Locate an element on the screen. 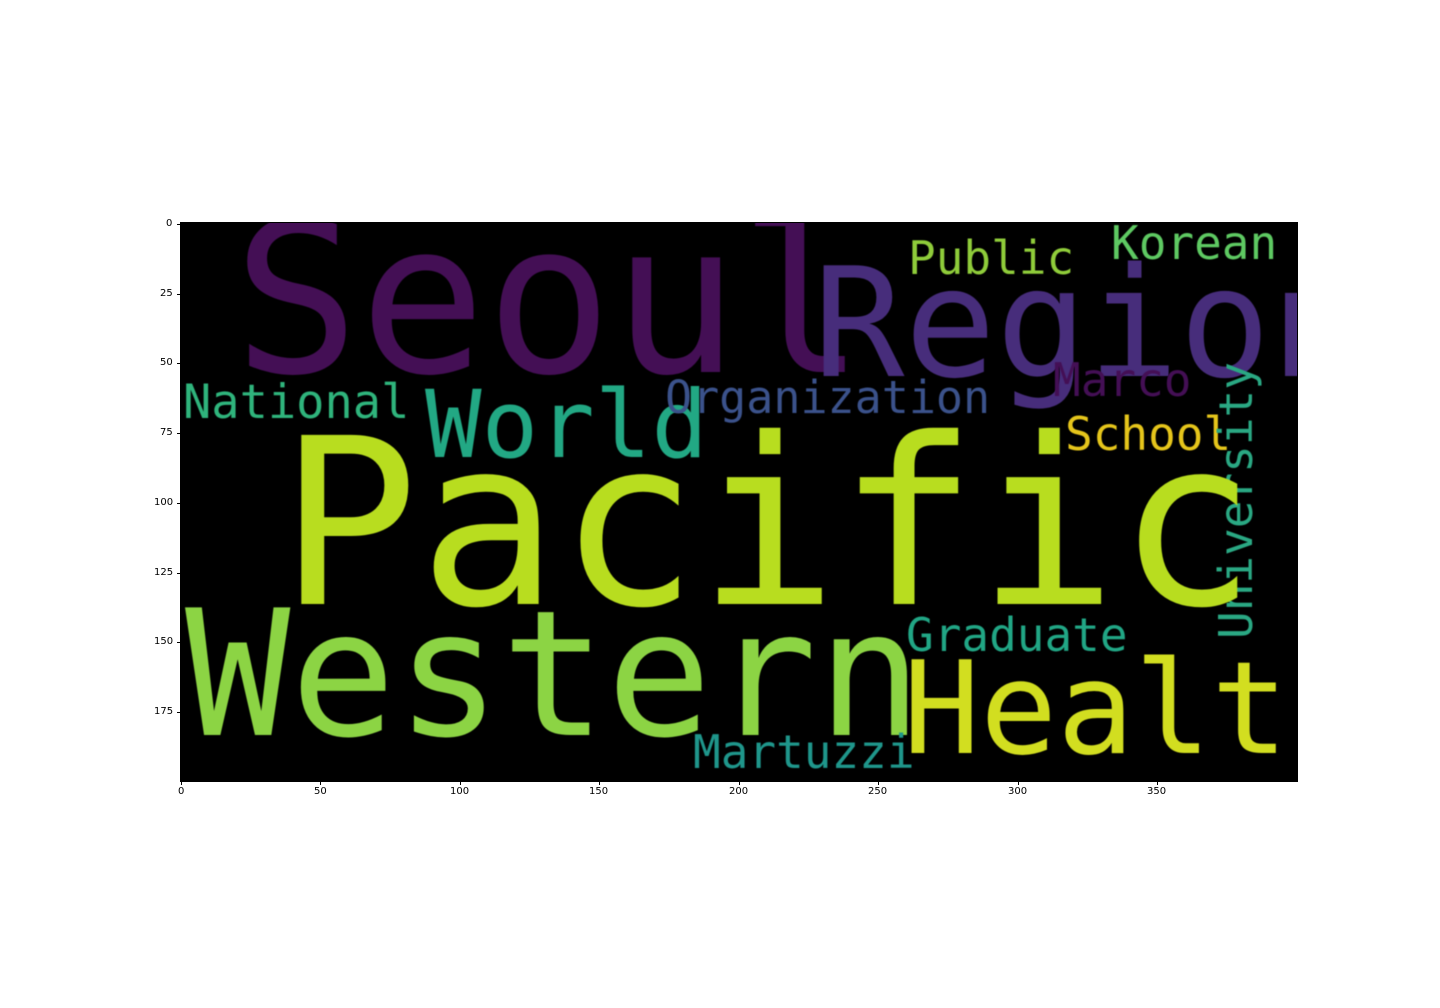 The height and width of the screenshot is (1008, 1440). y-tick-label: 125 is located at coordinates (164, 572).